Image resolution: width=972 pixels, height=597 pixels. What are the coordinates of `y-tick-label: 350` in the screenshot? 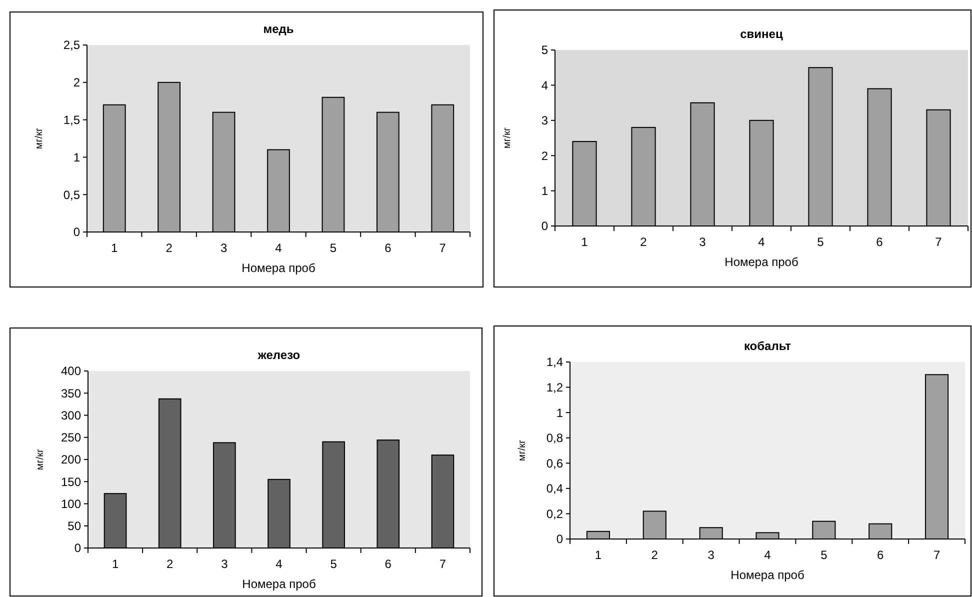 It's located at (71, 393).